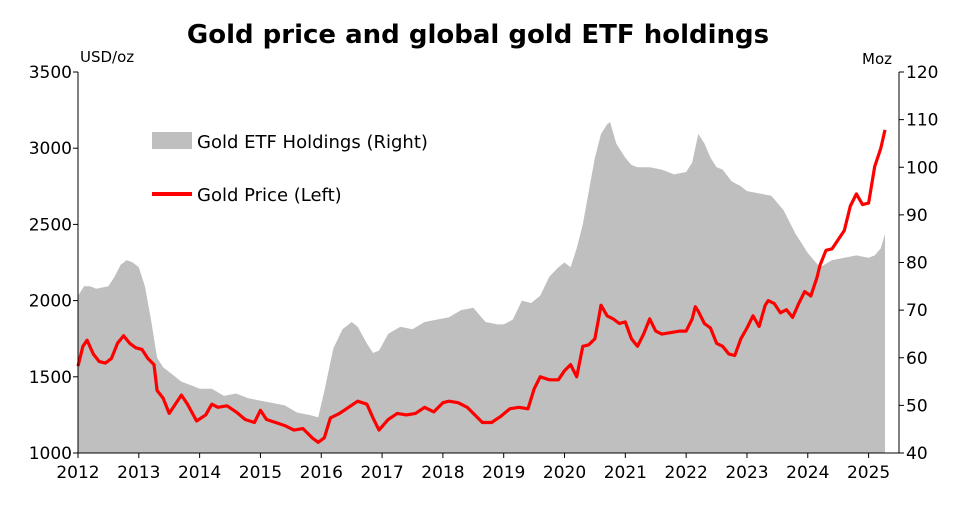  Describe the element at coordinates (868, 473) in the screenshot. I see `x-tick-label: 2025` at that location.